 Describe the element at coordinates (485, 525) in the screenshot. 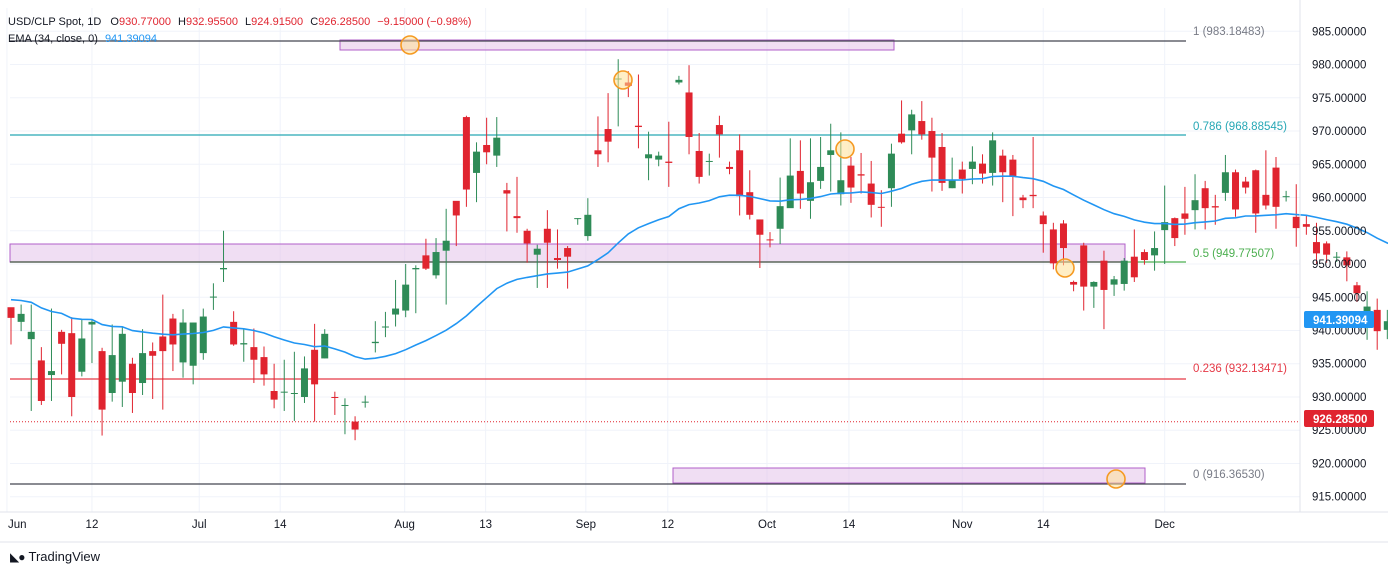

I see `time-tick-label: 13` at that location.